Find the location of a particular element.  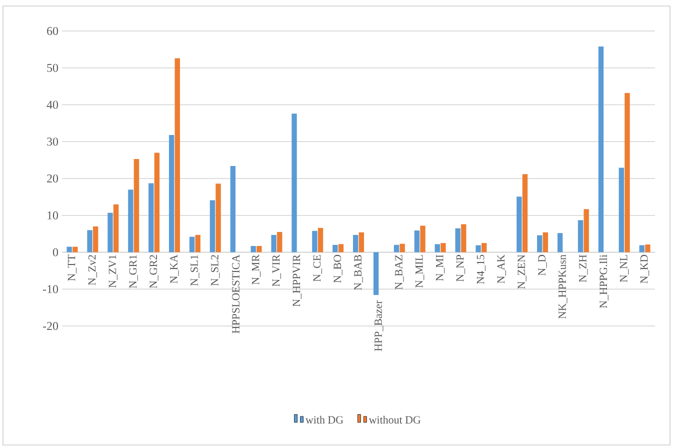

x-tick-label: N_MR is located at coordinates (256, 269).